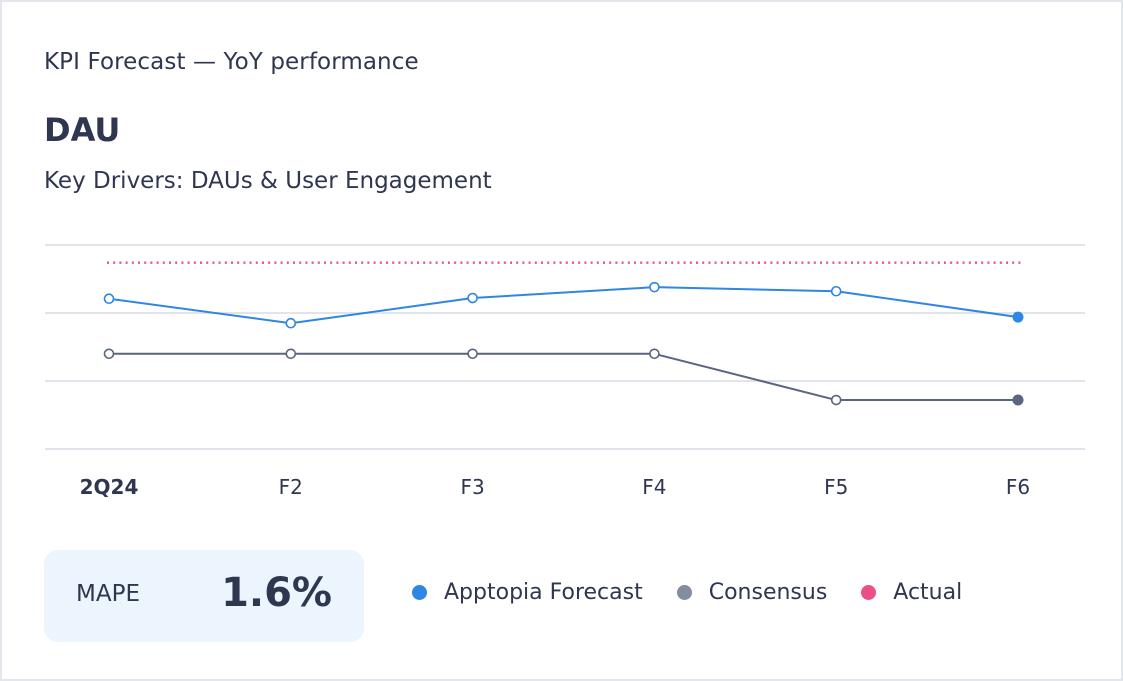 The image size is (1123, 681). Describe the element at coordinates (108, 594) in the screenshot. I see `mape-label: MAPE` at that location.